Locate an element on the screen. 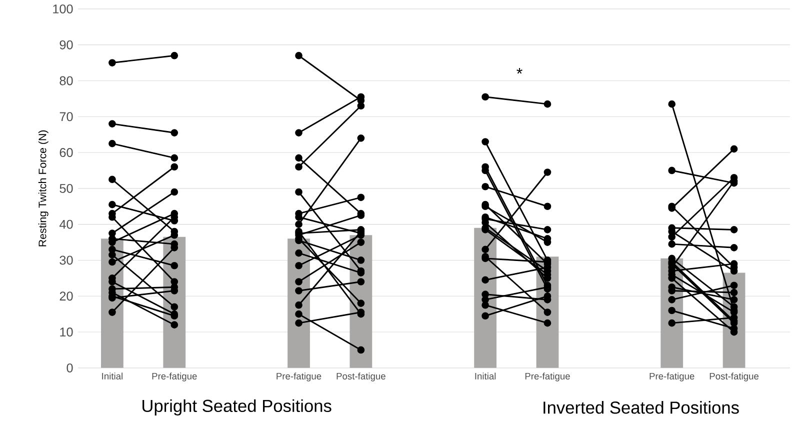 This screenshot has width=800, height=435. y-tick-label: 50 is located at coordinates (66, 188).